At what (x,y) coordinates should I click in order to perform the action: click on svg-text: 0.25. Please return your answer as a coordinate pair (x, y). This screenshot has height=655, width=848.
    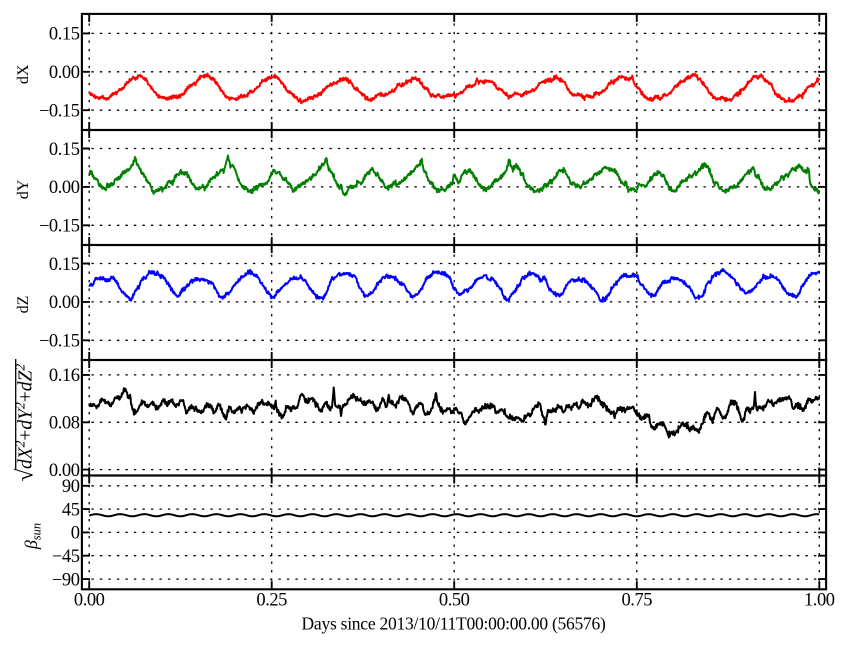
    Looking at the image, I should click on (271, 600).